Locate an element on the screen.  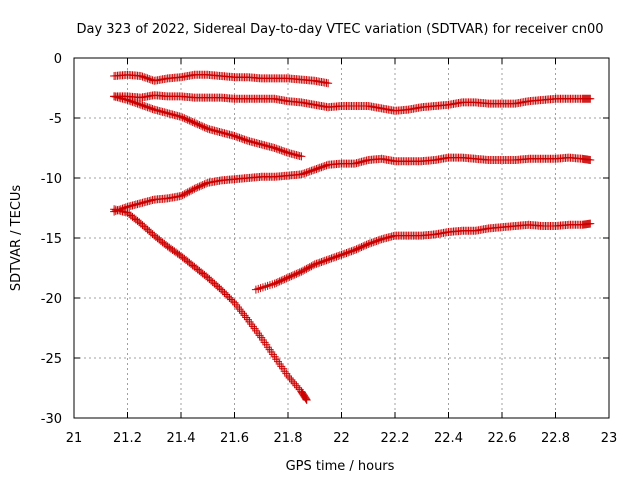
x-axis-label: GPS time / hours is located at coordinates (340, 466).